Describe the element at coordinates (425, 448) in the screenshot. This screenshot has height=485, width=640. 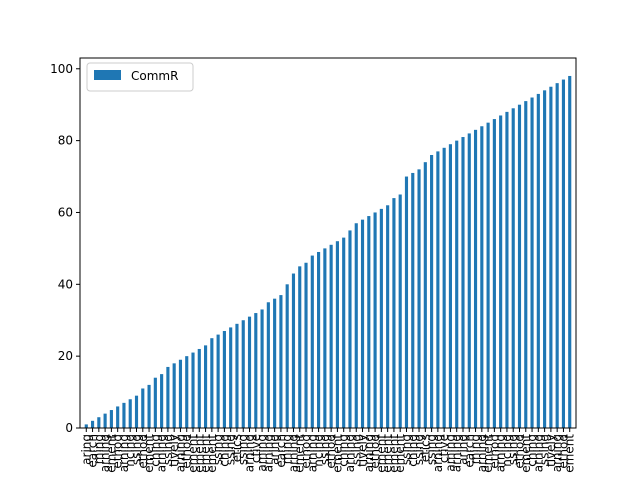
I see `x-tick-label-54: etics` at that location.